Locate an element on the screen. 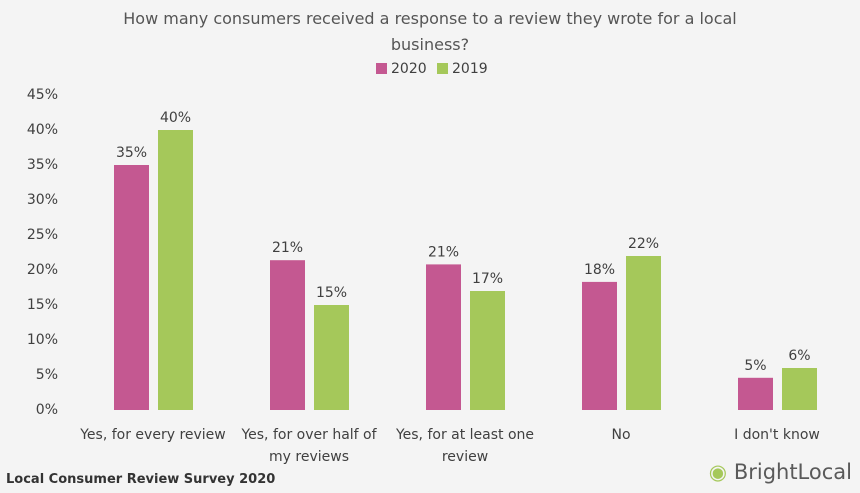 This screenshot has height=493, width=860. y-tick-label: 15% is located at coordinates (42, 305).